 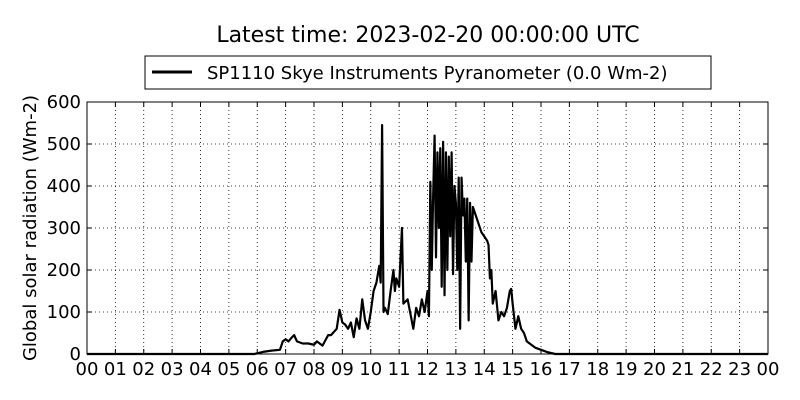 I want to click on x-tick-label: 18, so click(x=597, y=369).